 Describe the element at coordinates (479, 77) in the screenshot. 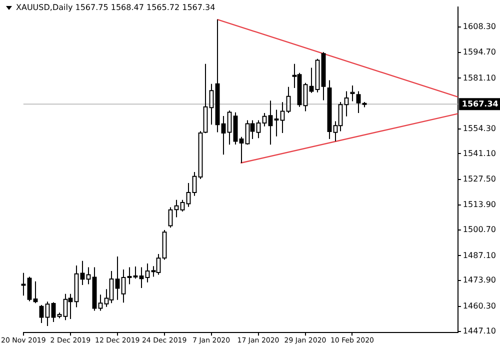

I see `y-tick-label: 1581.10` at that location.